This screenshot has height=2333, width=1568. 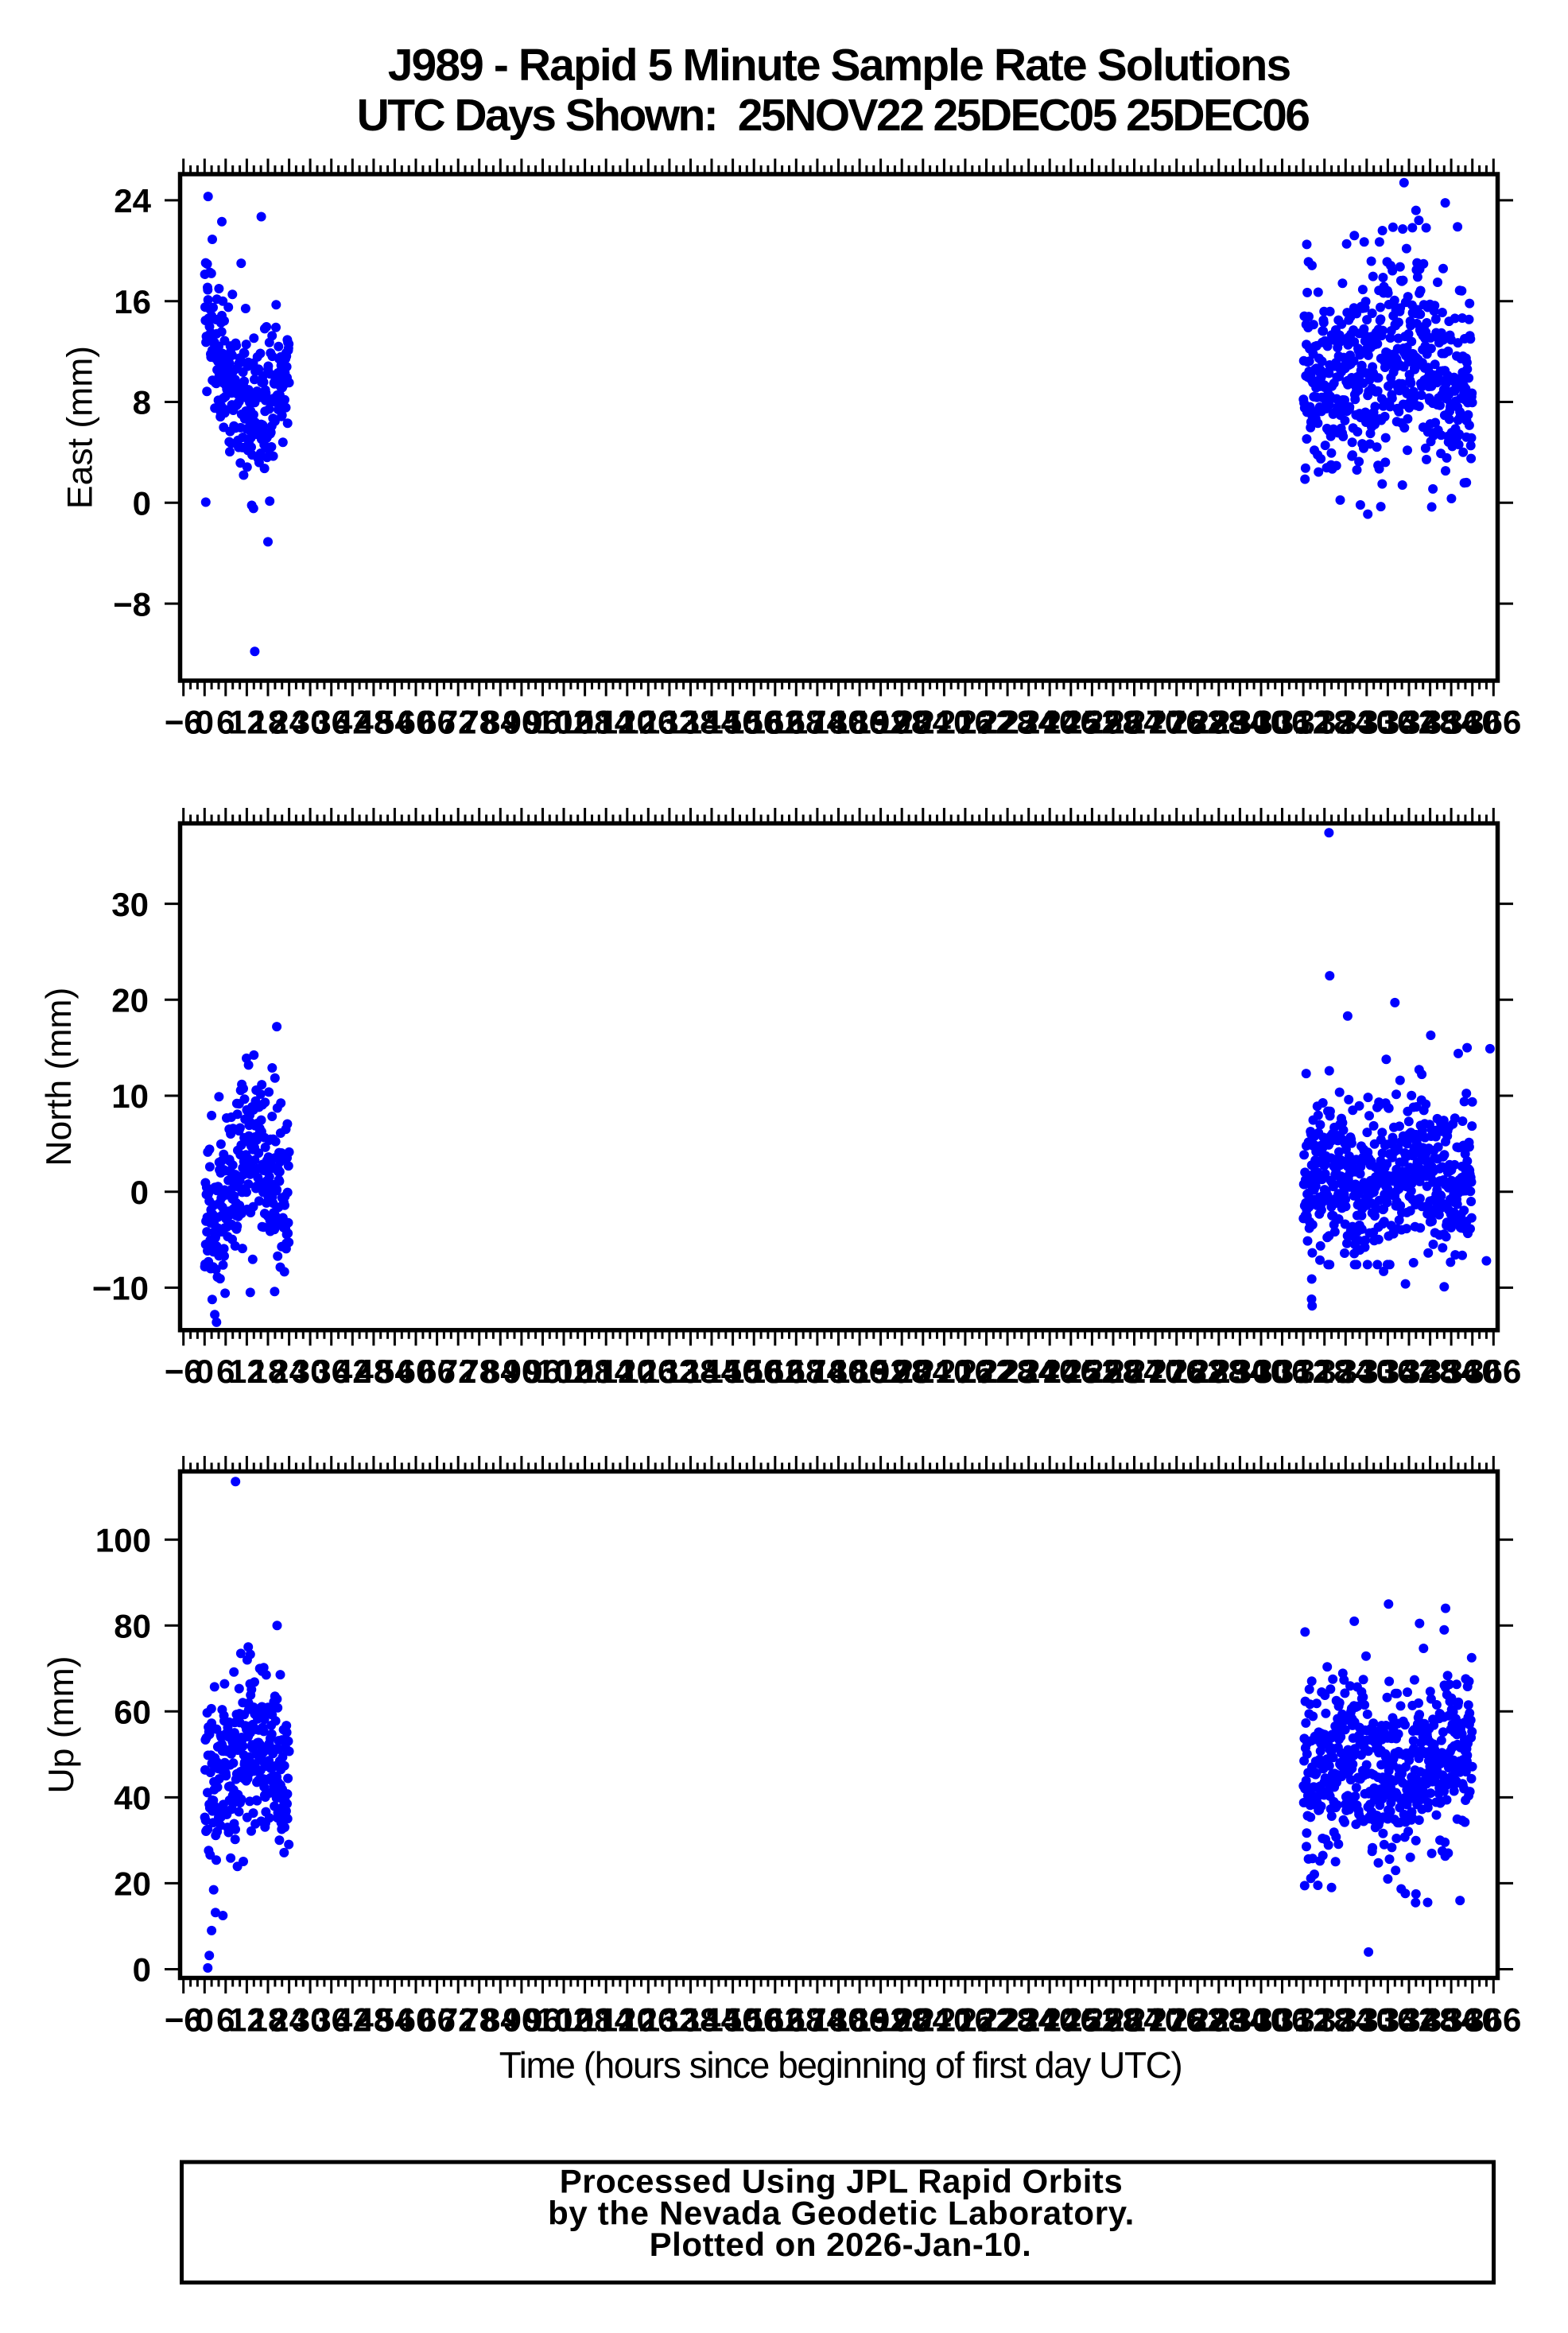 What do you see at coordinates (841, 2213) in the screenshot?
I see `svg-text:by the Nevada Geodetic Laborat: by the Nevada Geodetic Laboratory.` at bounding box center [841, 2213].